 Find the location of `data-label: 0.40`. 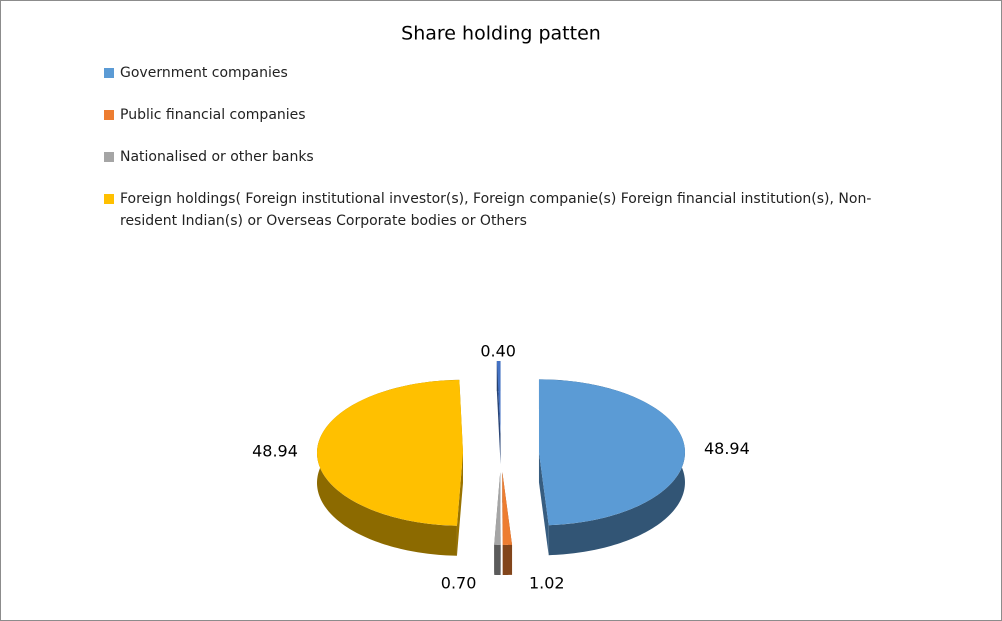

data-label: 0.40 is located at coordinates (498, 351).